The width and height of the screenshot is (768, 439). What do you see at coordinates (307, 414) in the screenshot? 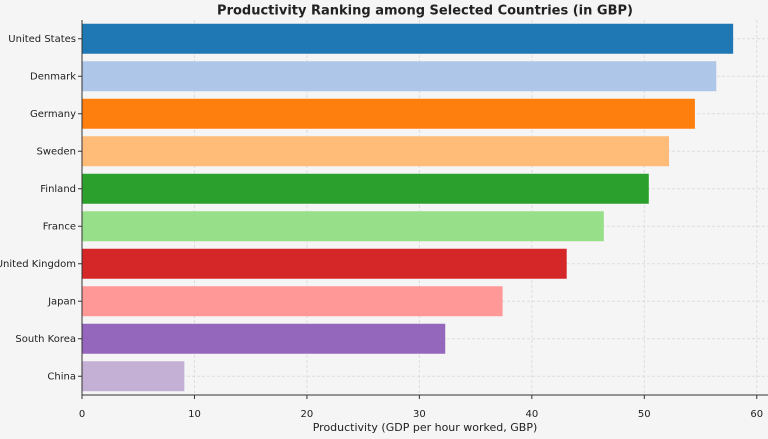
I see `x-tick-label: 20` at bounding box center [307, 414].